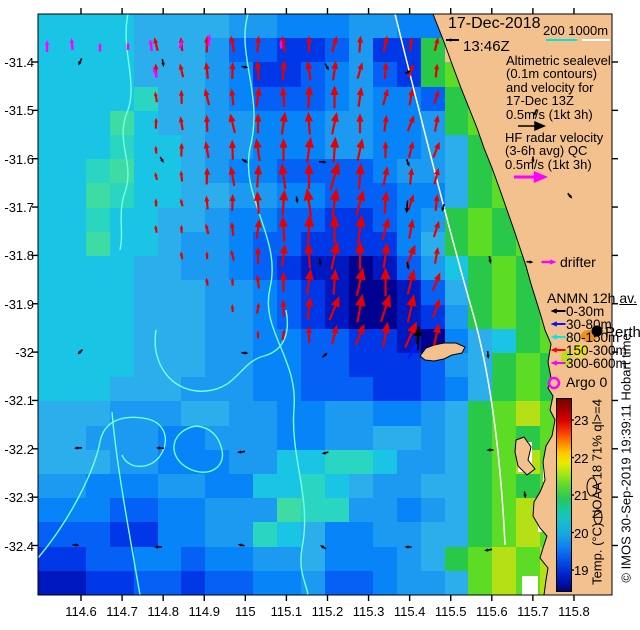 This screenshot has width=640, height=630. What do you see at coordinates (19, 498) in the screenshot?
I see `lat-tick-label: -32.3` at bounding box center [19, 498].